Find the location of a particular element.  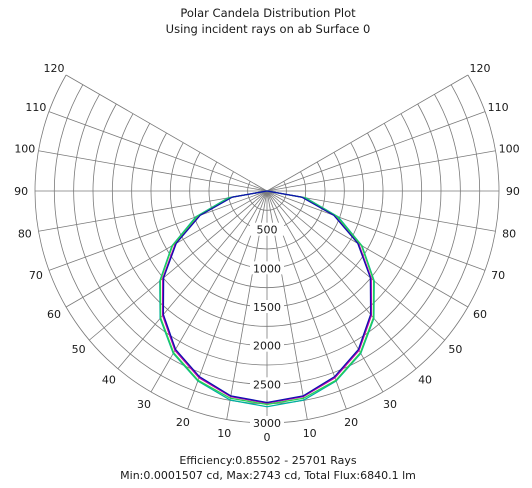

radial-tick-label: 500 is located at coordinates (267, 230).